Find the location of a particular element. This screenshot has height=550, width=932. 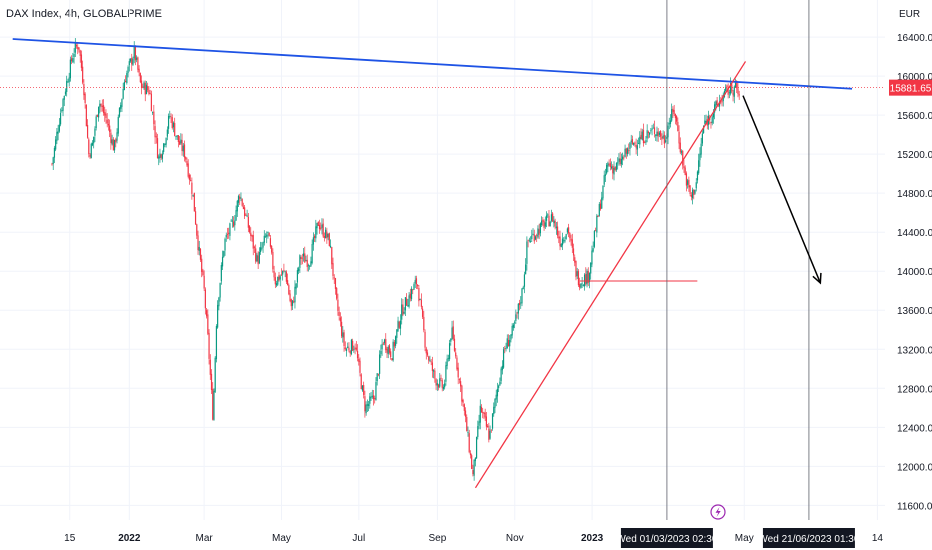

currency-label: EUR is located at coordinates (909, 14).